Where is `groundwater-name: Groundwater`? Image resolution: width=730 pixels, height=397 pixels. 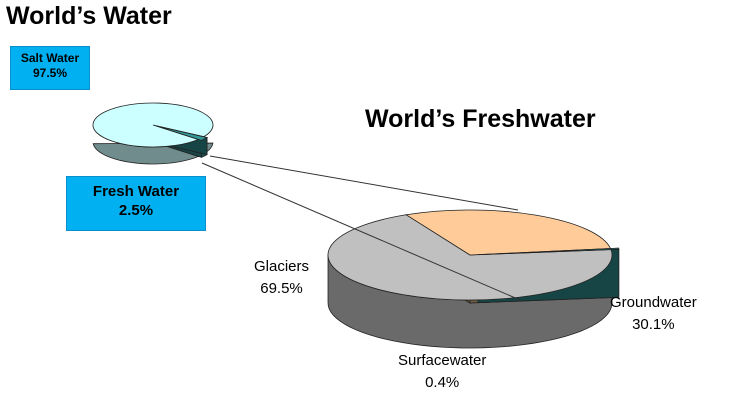 groundwater-name: Groundwater is located at coordinates (653, 302).